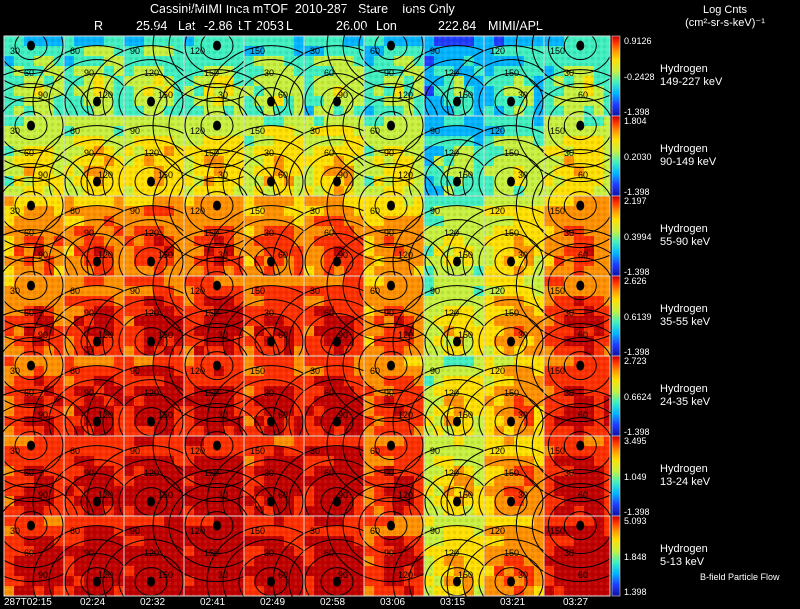 This screenshot has width=800, height=609. I want to click on header-l-label: L, so click(289, 26).